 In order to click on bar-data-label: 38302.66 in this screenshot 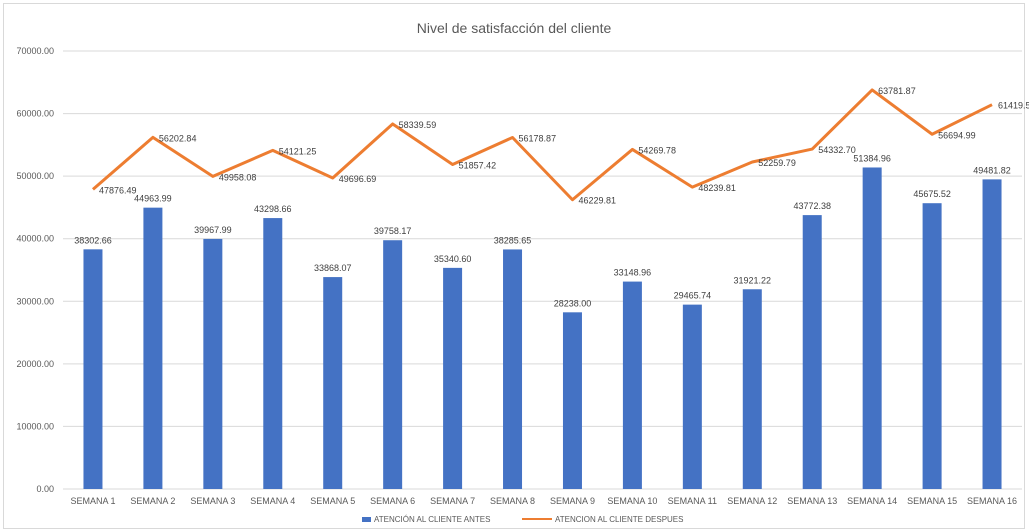, I will do `click(93, 240)`.